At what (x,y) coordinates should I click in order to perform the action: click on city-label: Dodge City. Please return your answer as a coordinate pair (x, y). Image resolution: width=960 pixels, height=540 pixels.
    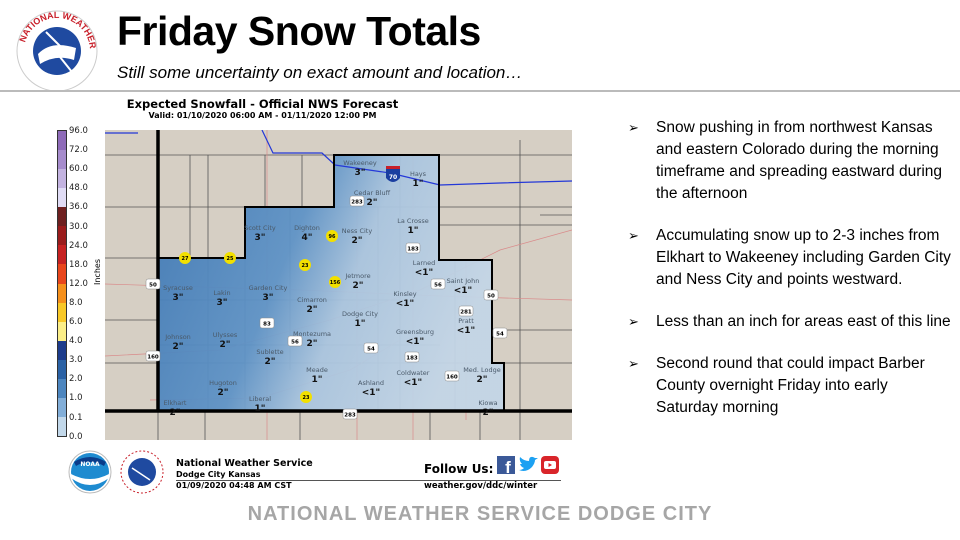
    Looking at the image, I should click on (360, 314).